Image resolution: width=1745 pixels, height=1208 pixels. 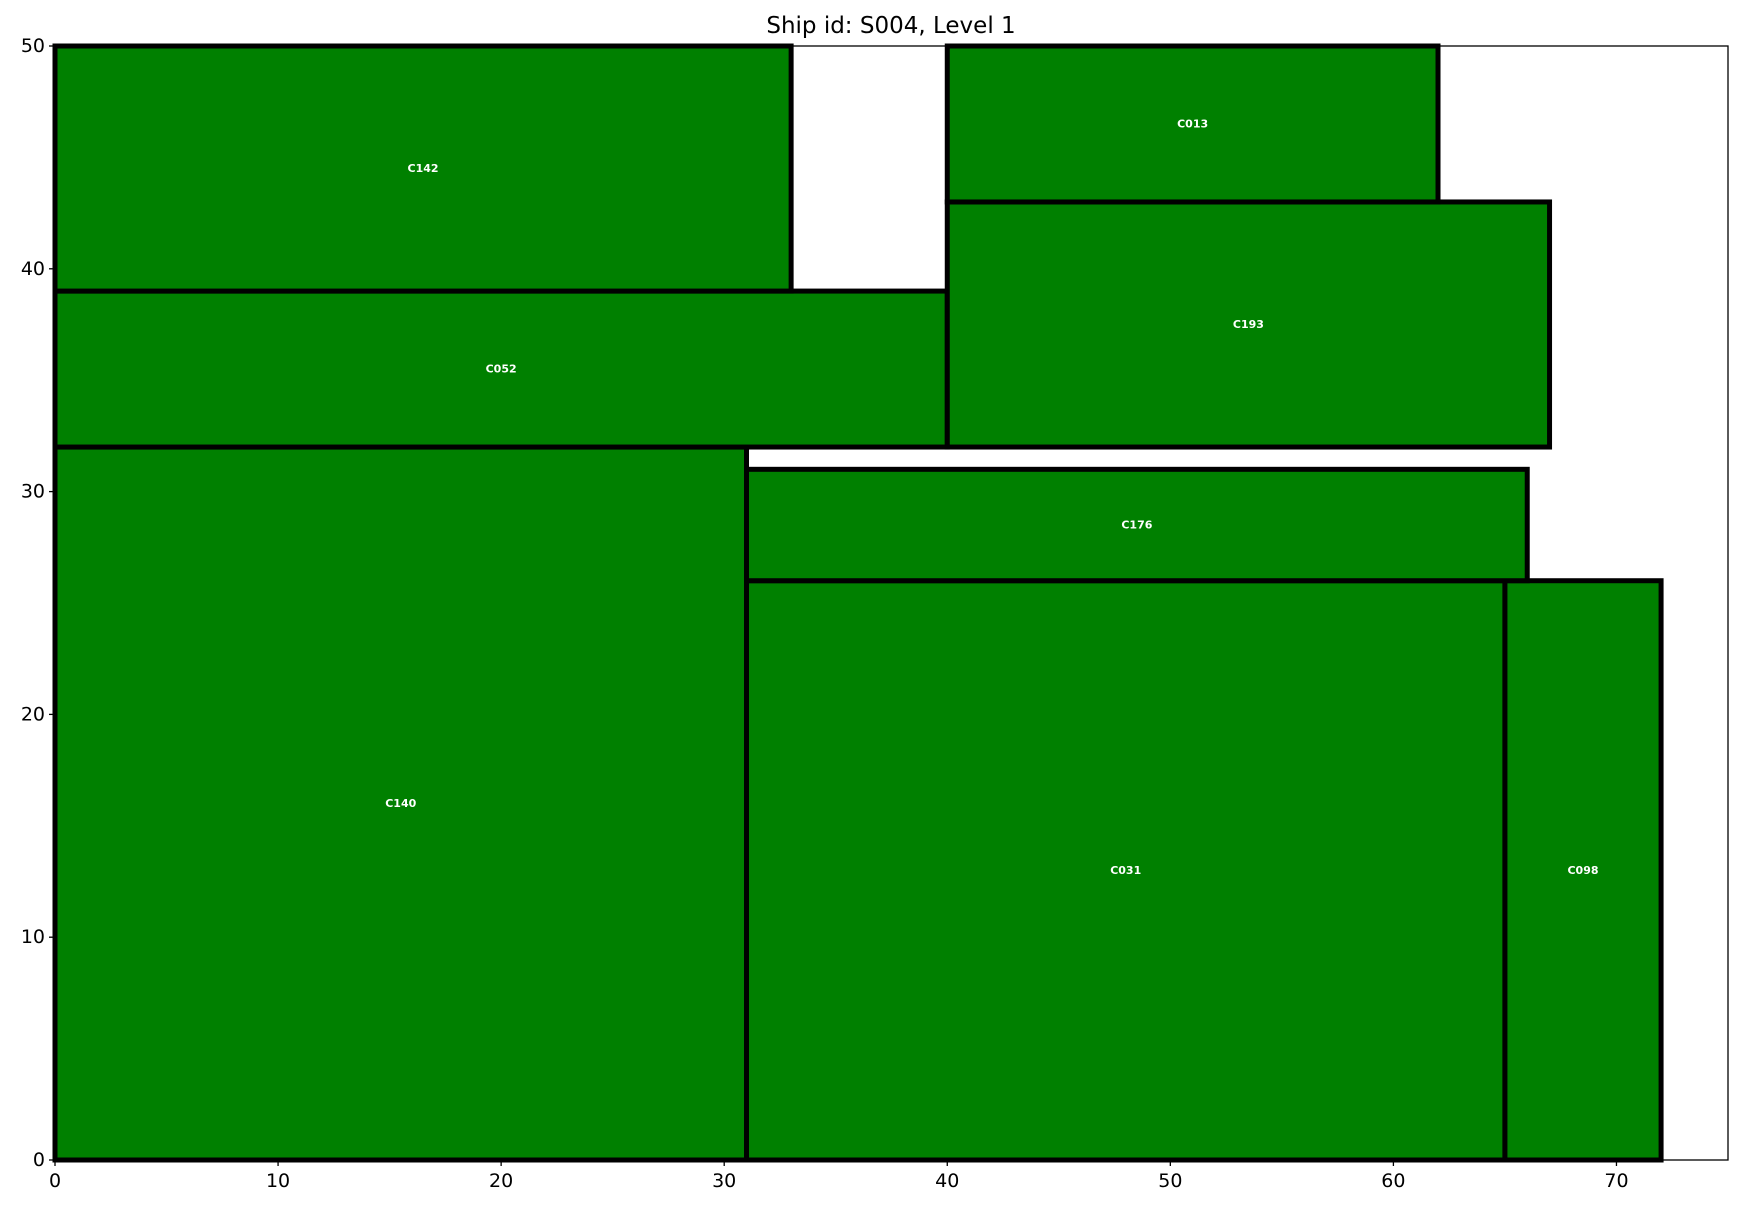 I want to click on container-label-c031: C031, so click(x=1125, y=870).